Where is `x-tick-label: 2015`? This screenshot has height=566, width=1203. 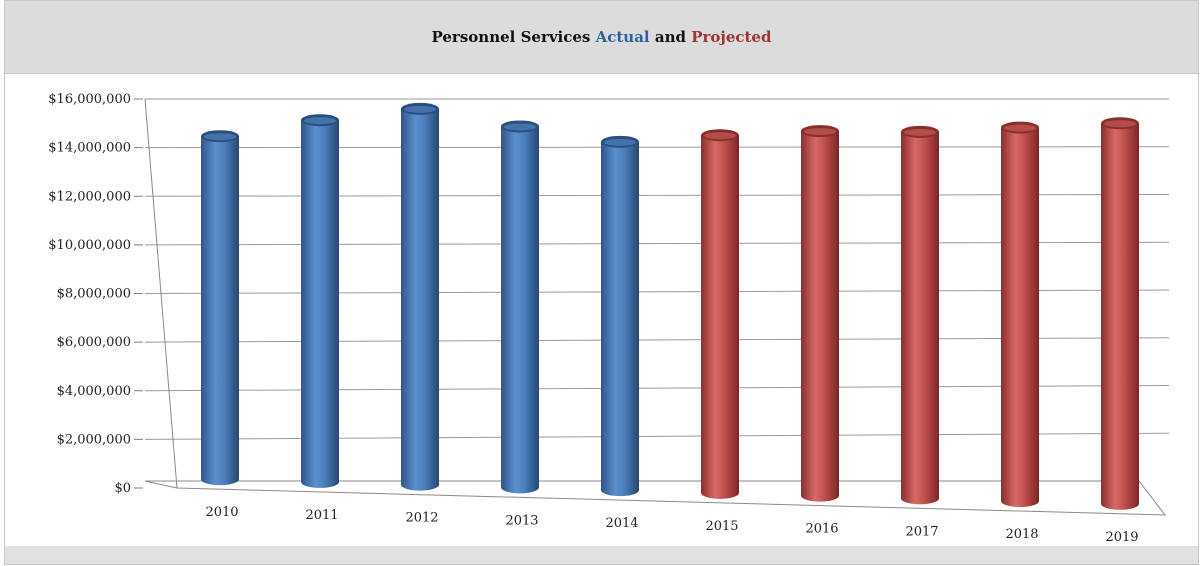
x-tick-label: 2015 is located at coordinates (721, 526).